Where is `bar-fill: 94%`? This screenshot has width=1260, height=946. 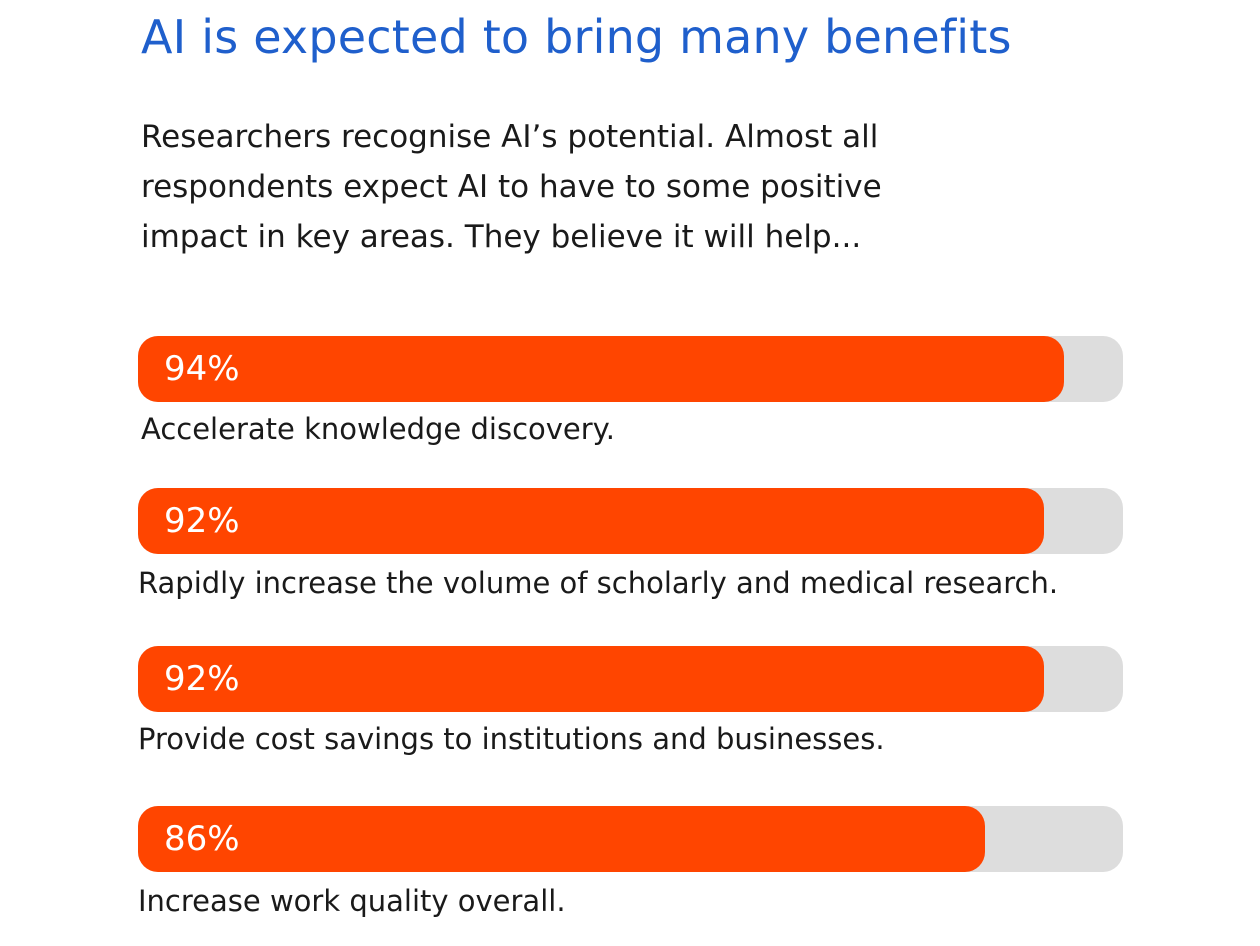 bar-fill: 94% is located at coordinates (601, 369).